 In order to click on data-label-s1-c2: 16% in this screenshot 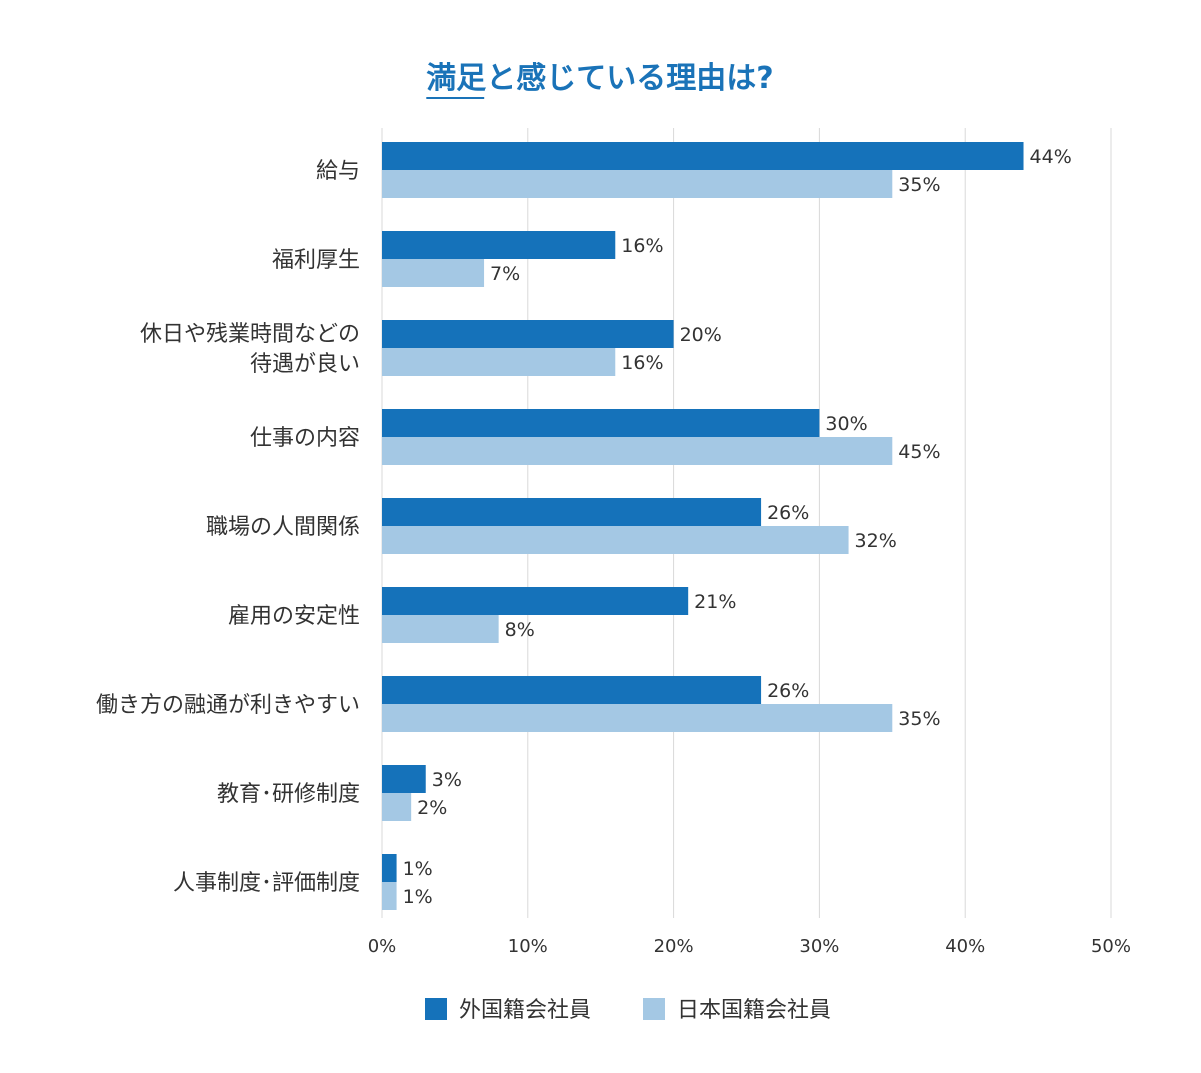, I will do `click(642, 246)`.